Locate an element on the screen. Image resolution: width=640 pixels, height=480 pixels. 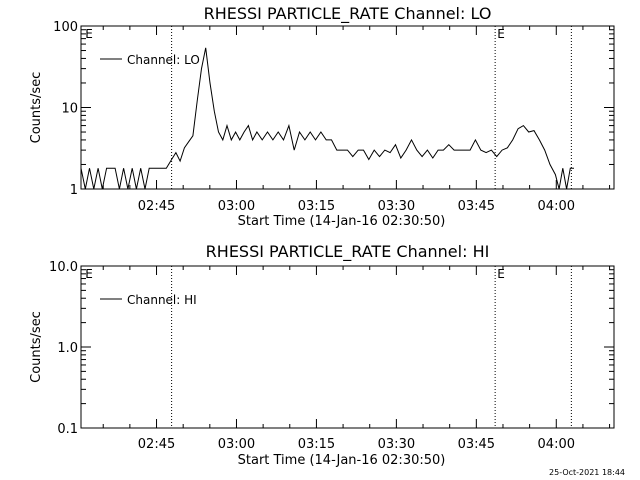
legend-label: Channel: HI is located at coordinates (162, 300).